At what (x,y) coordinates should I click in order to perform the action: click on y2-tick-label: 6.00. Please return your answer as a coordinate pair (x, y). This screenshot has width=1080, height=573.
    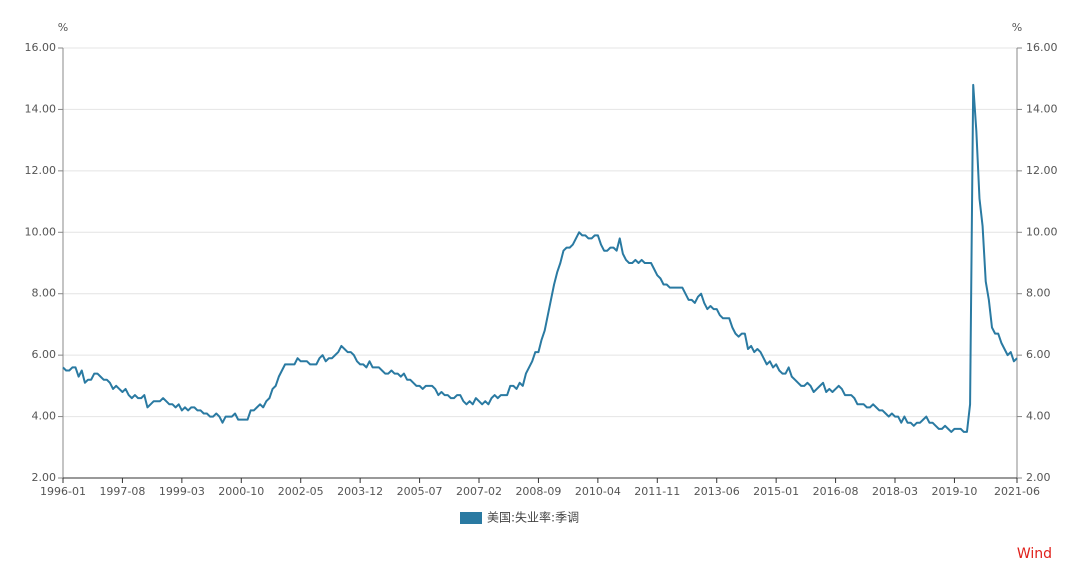
    Looking at the image, I should click on (1038, 354).